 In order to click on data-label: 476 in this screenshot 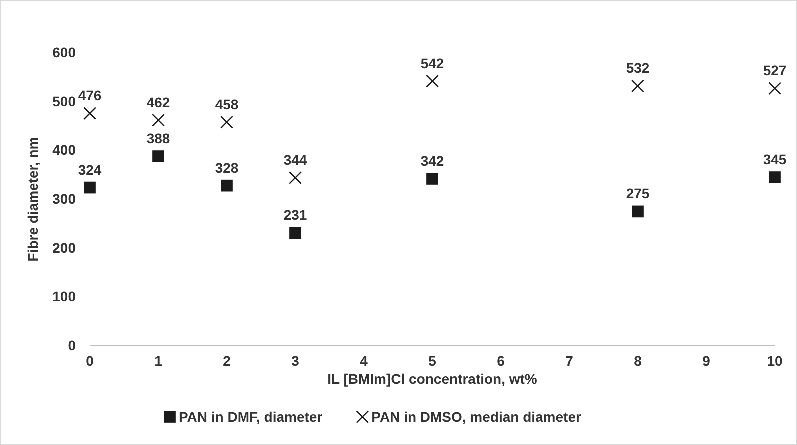, I will do `click(90, 96)`.